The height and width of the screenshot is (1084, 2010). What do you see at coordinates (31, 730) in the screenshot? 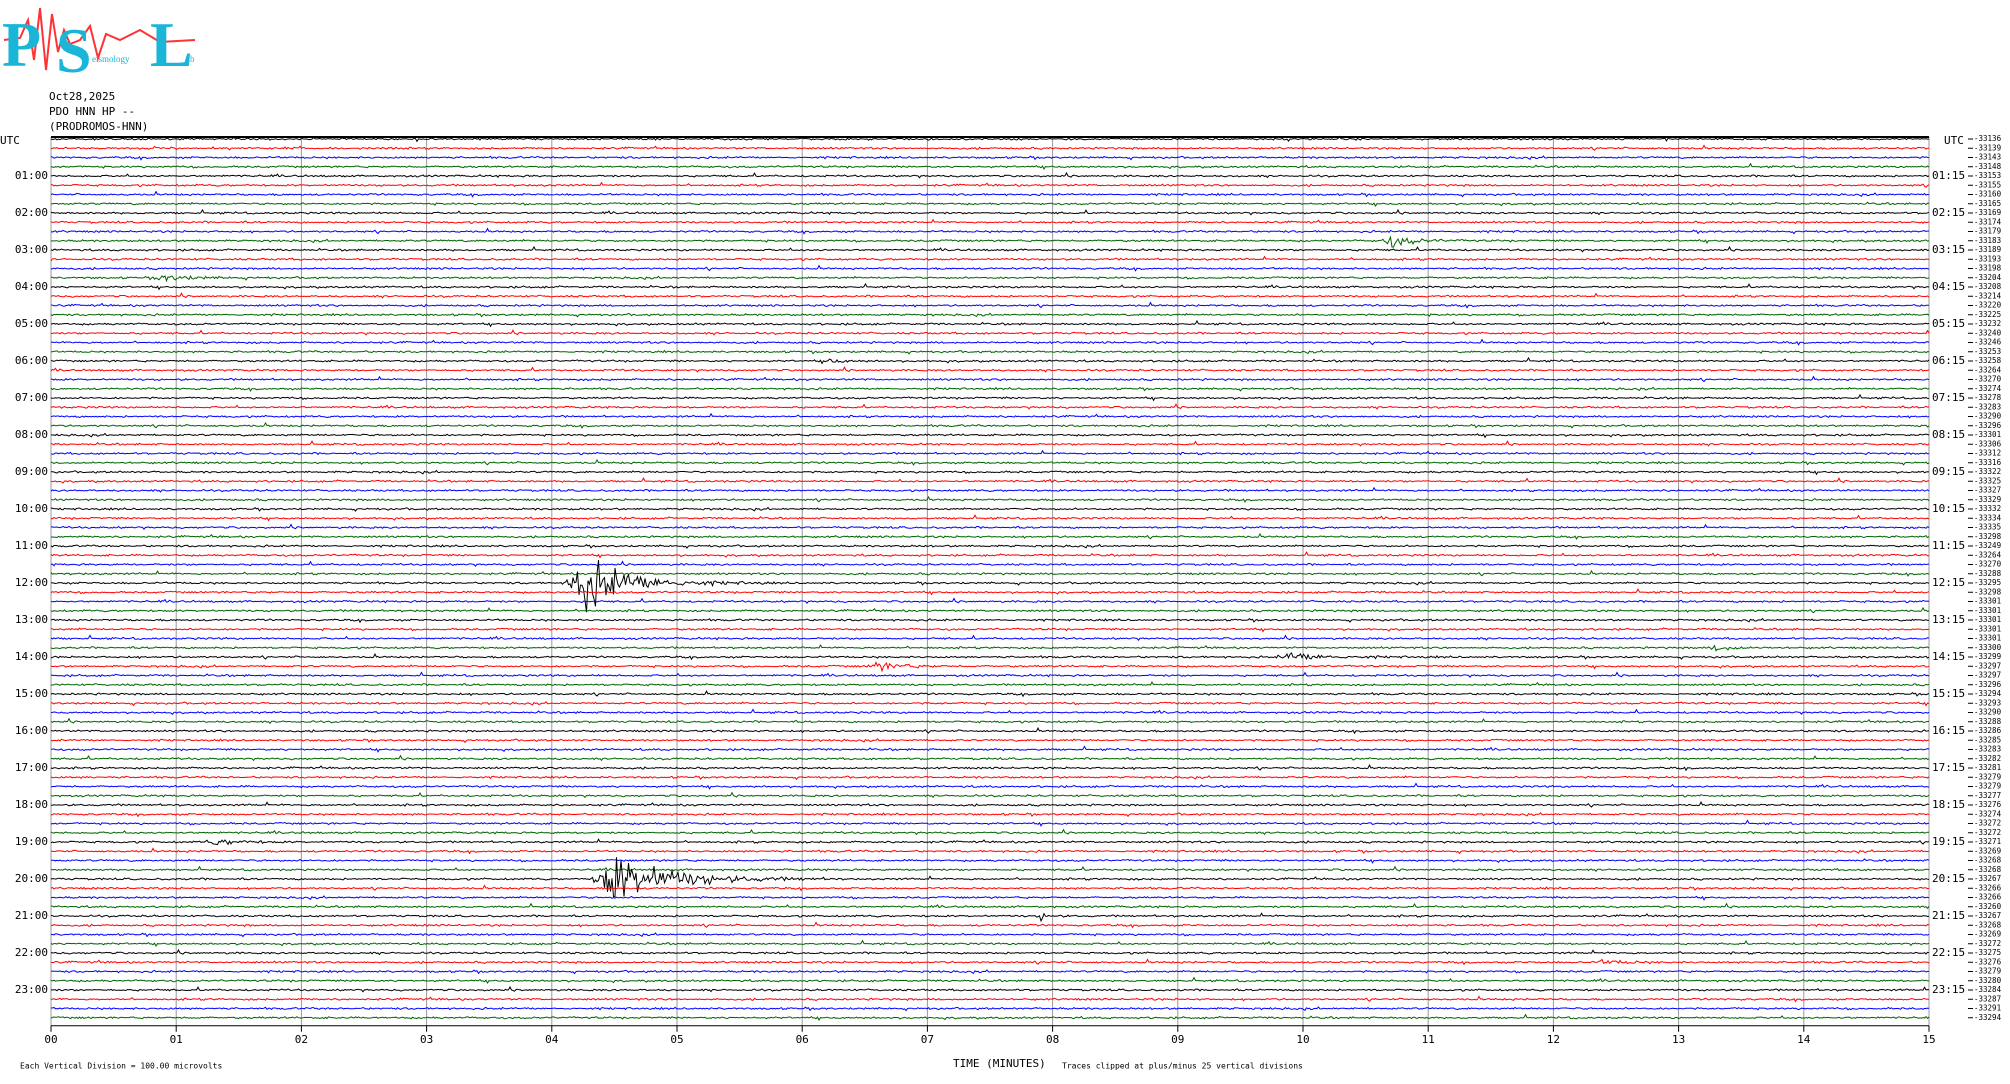
I see `left-time-label: 16:00` at bounding box center [31, 730].